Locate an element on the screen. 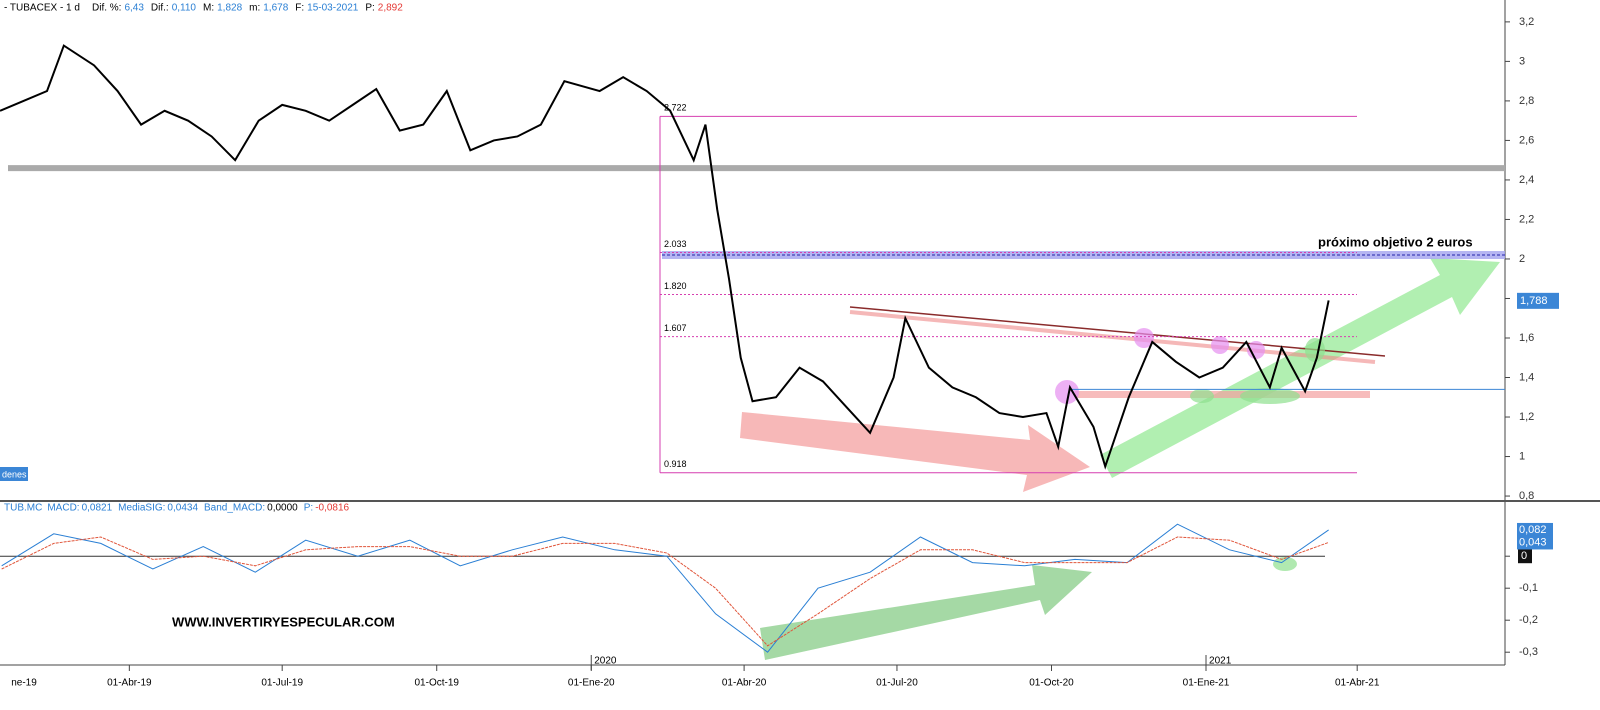 The image size is (1600, 710). legend-value: -0,0816 is located at coordinates (332, 508).